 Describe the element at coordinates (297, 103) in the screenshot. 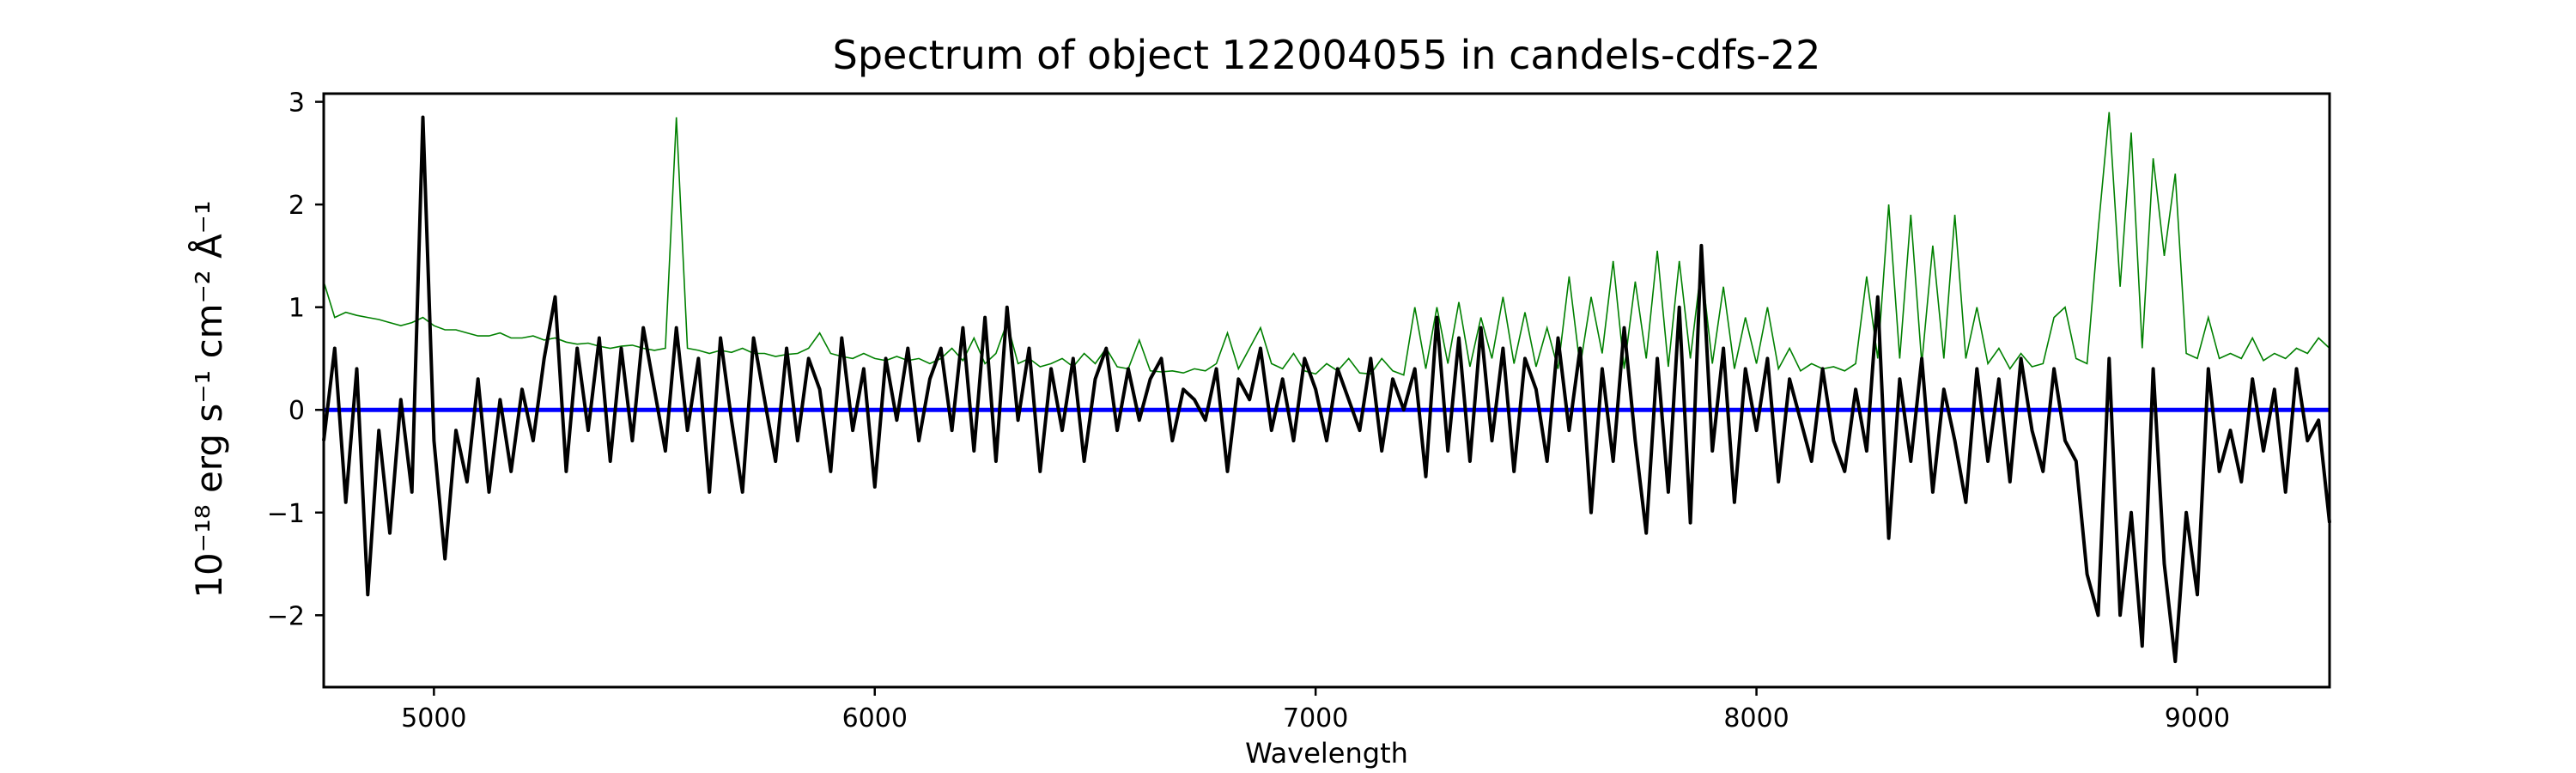

I see `y-tick-label: 3` at that location.